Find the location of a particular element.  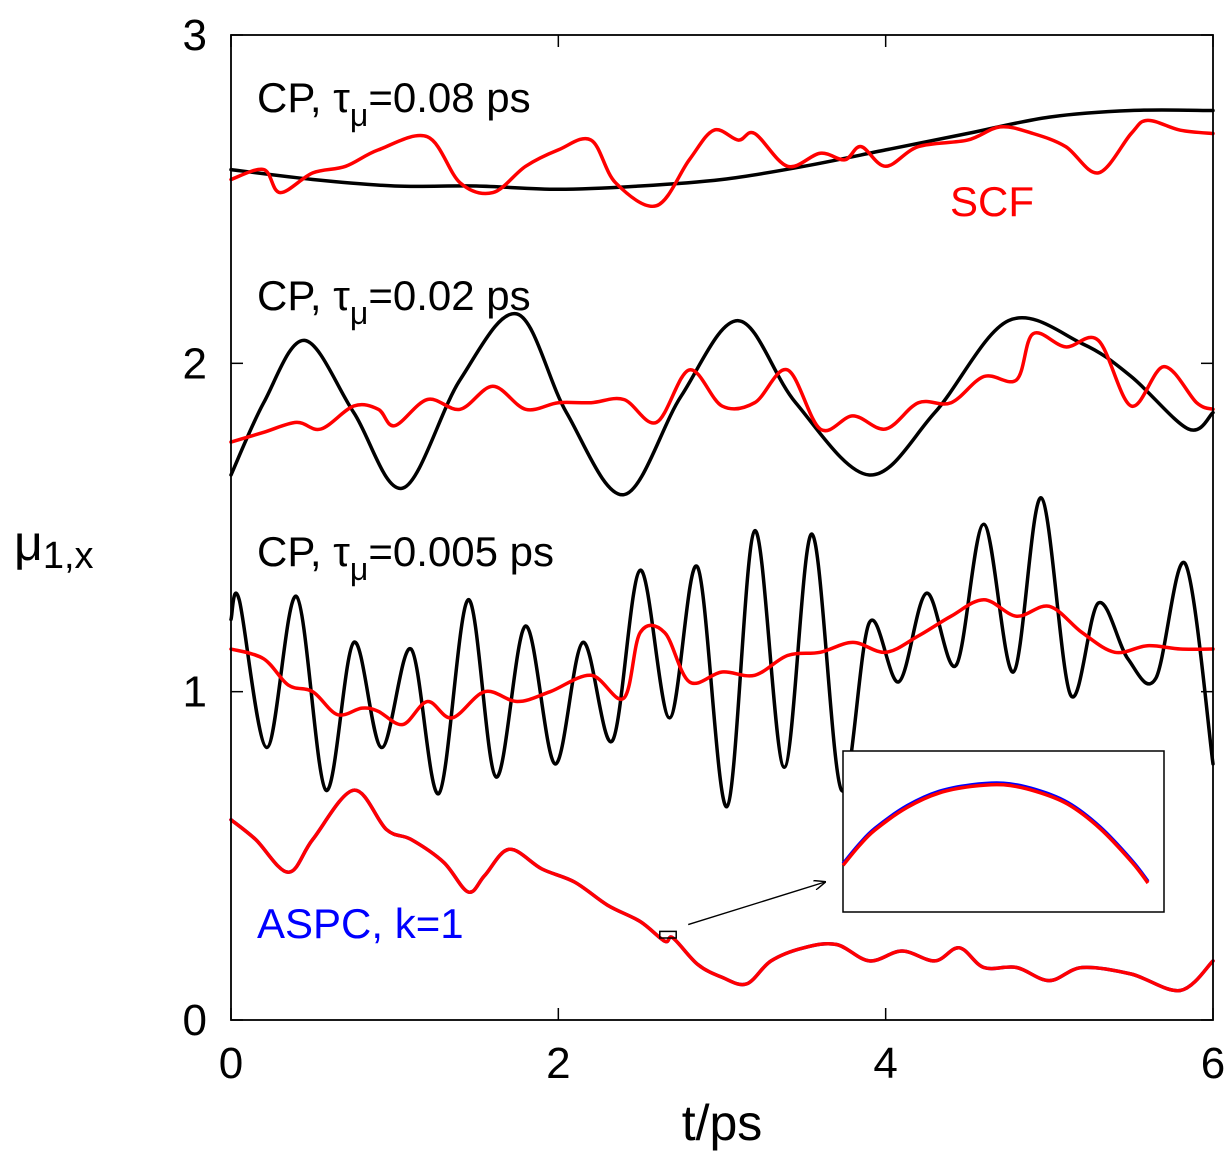

x-tick-label: 6 is located at coordinates (1213, 1063).